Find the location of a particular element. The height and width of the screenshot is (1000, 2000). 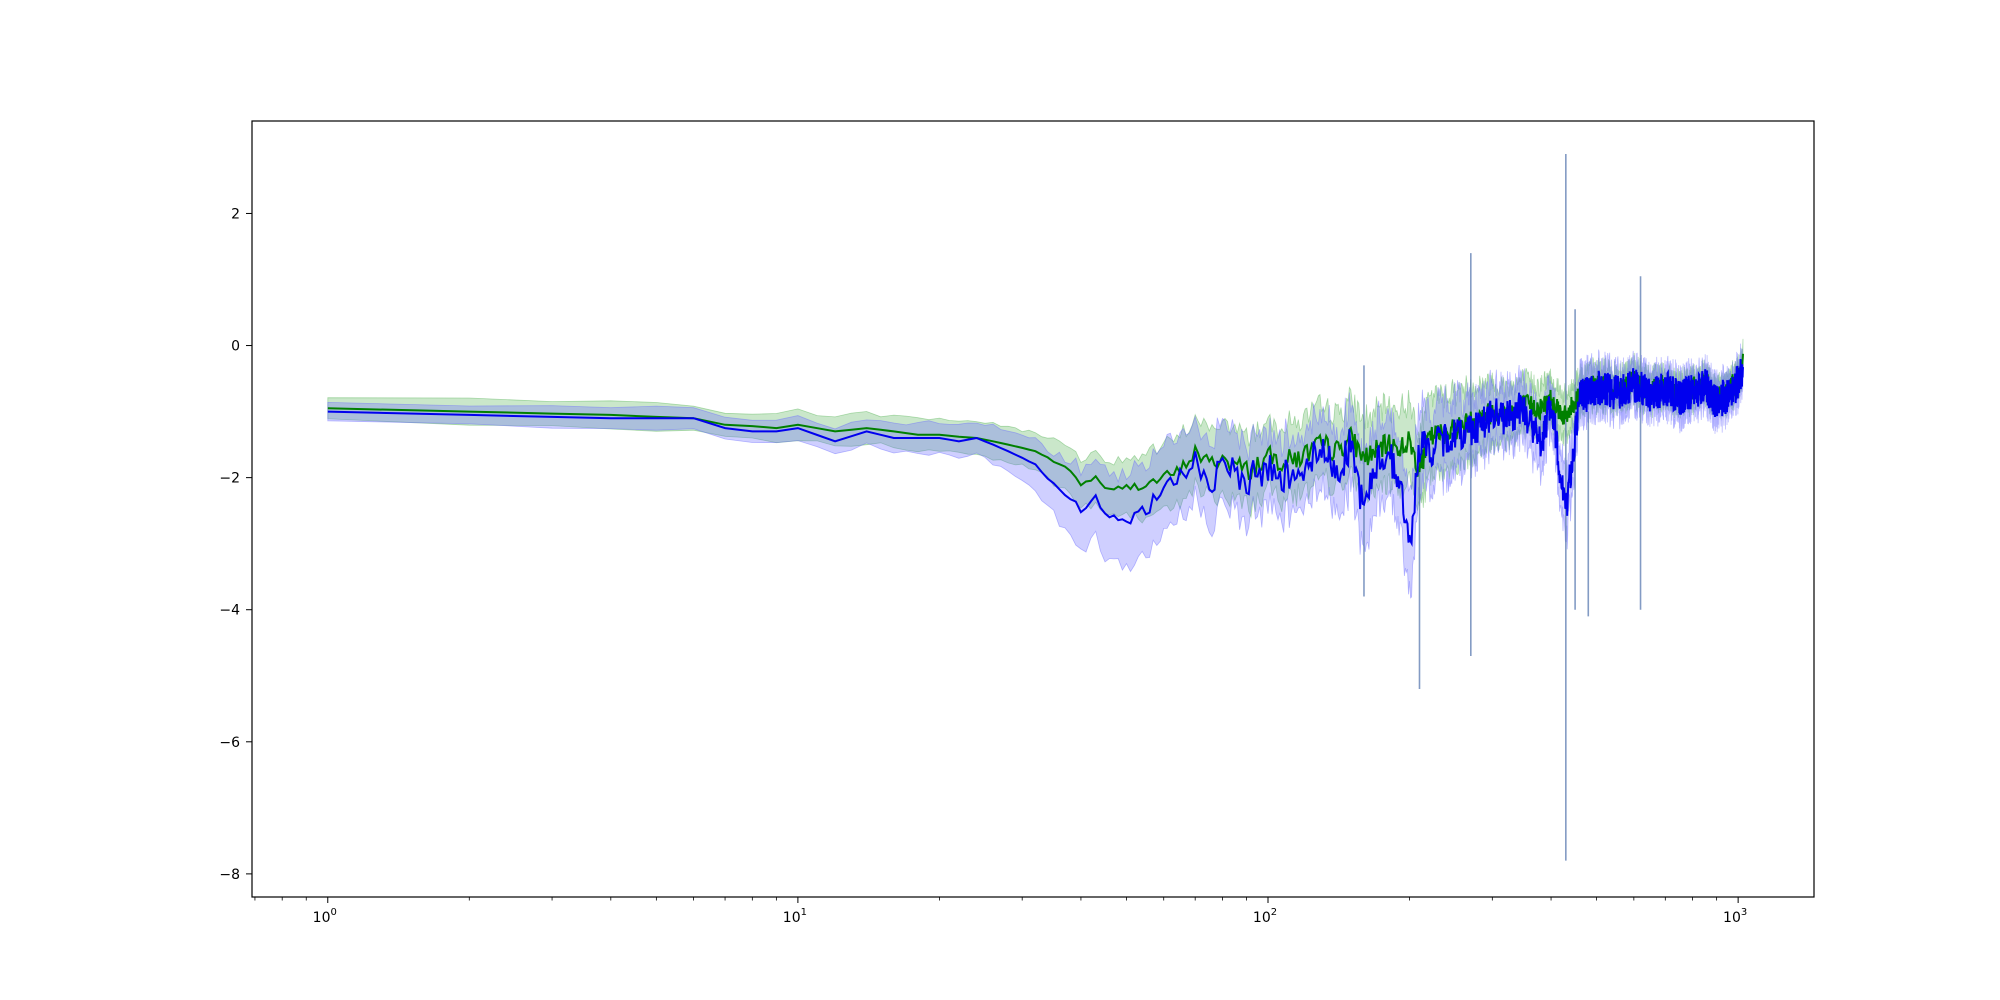

y-tick-label: −6 is located at coordinates (229, 743).